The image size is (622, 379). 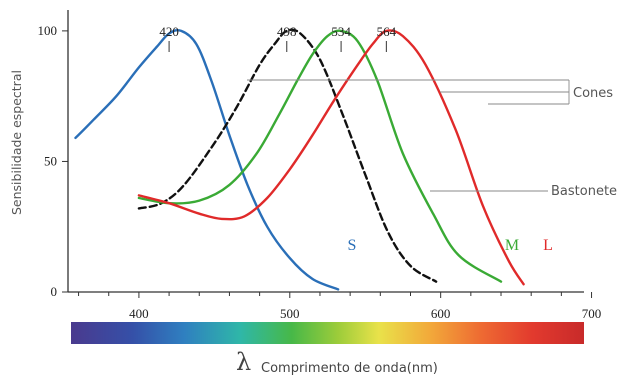 I want to click on visible-spectrum-bar, so click(x=327, y=333).